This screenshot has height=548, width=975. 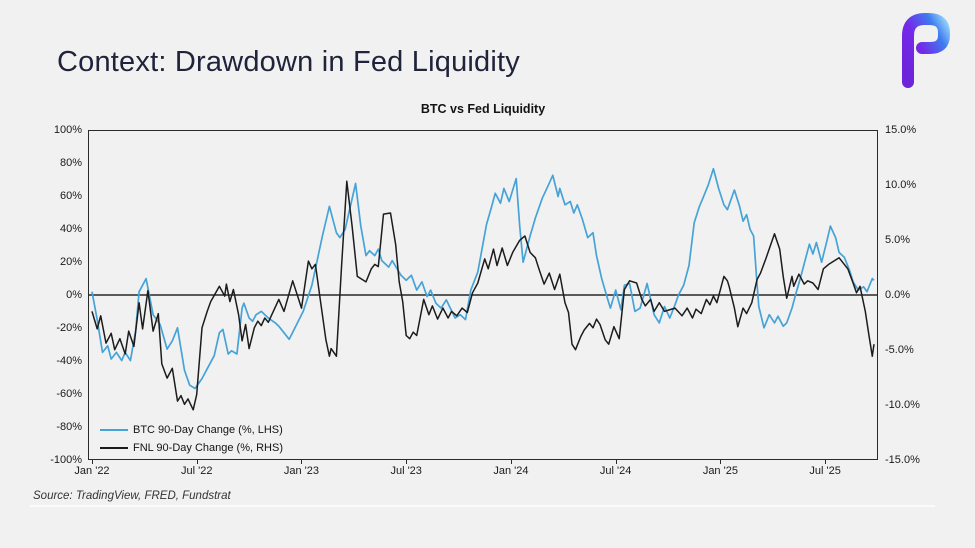 What do you see at coordinates (901, 130) in the screenshot?
I see `y-axis-right-tick-label: 15.0%` at bounding box center [901, 130].